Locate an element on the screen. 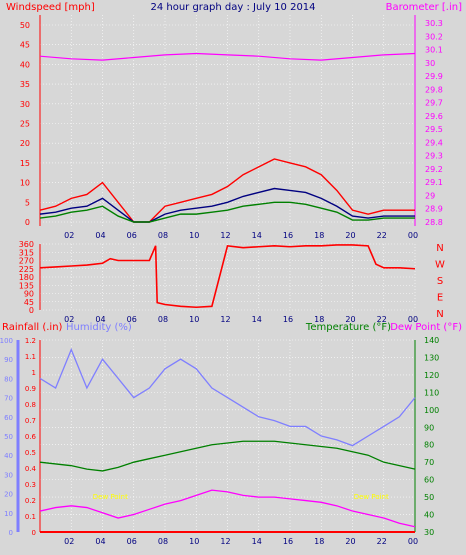 The width and height of the screenshot is (466, 555). temp-y-tick-label: 120 is located at coordinates (431, 375).